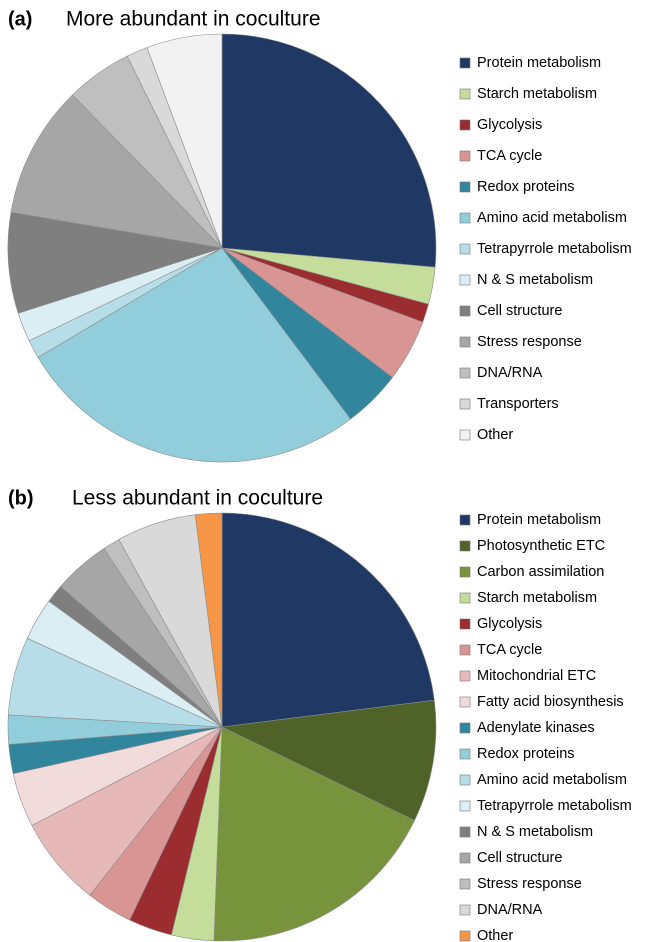  I want to click on legend-label: Adenylate kinases, so click(536, 728).